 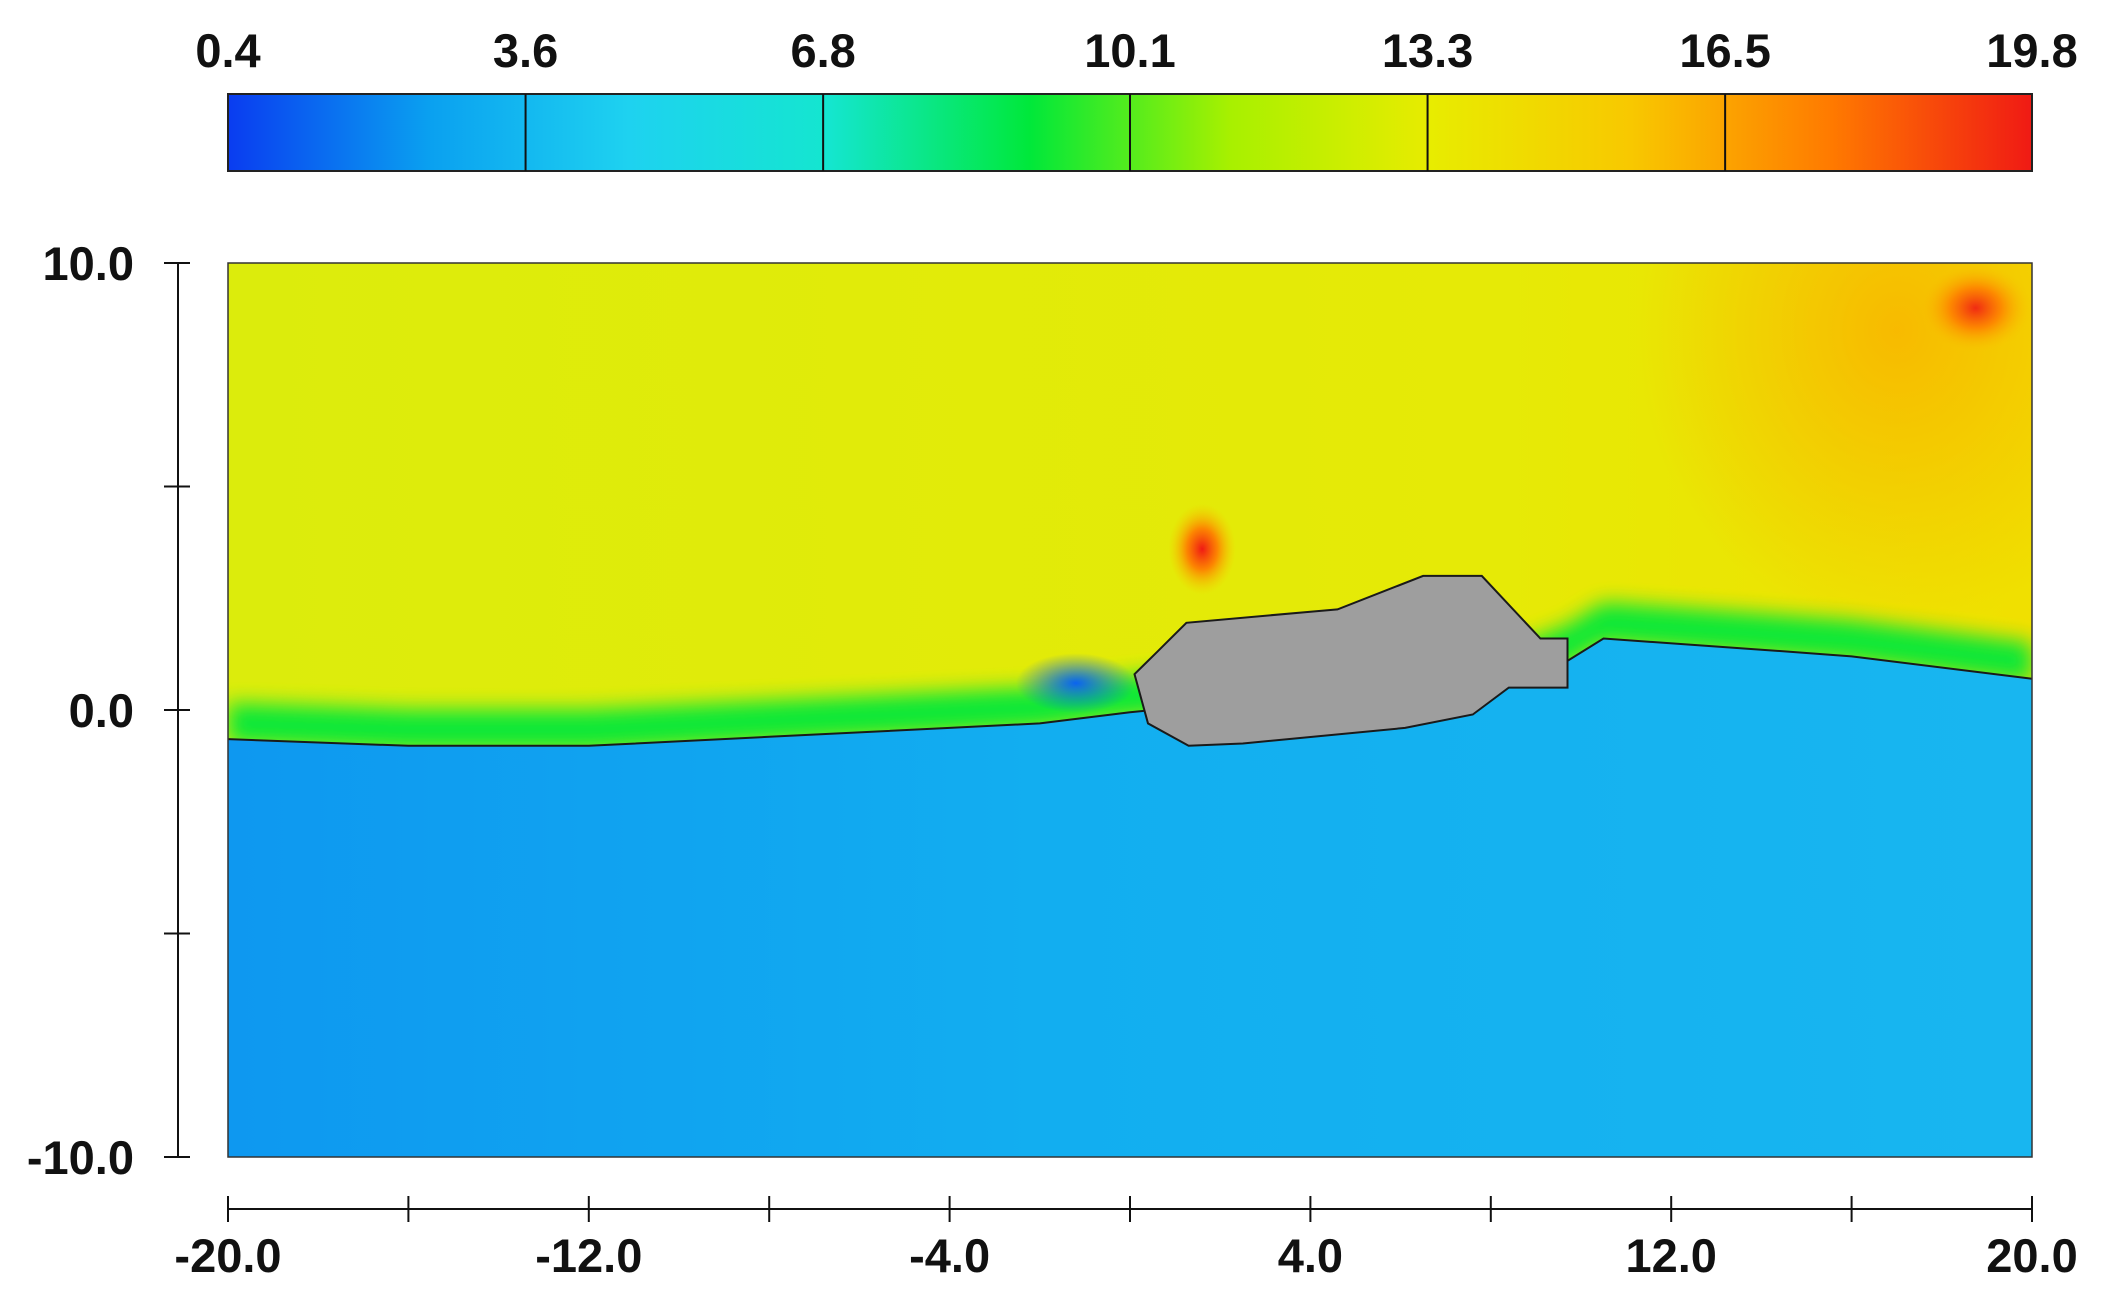 I want to click on x-tick-label: 20.0, so click(x=2031, y=1255).